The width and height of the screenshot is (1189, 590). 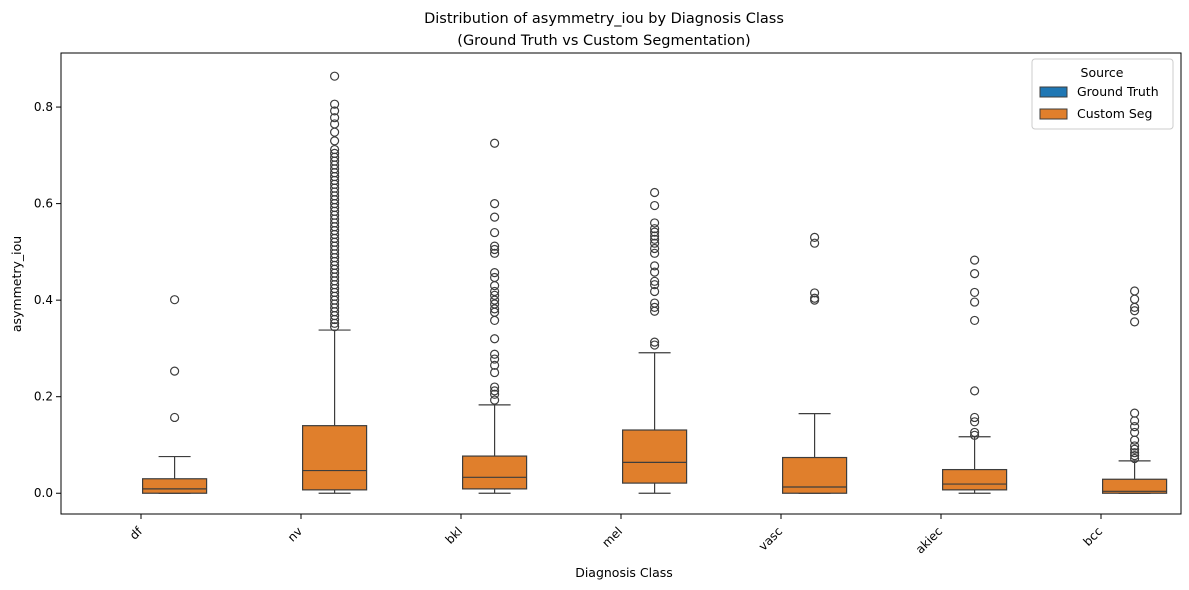 I want to click on y-tick-label: 0.0, so click(x=43, y=493).